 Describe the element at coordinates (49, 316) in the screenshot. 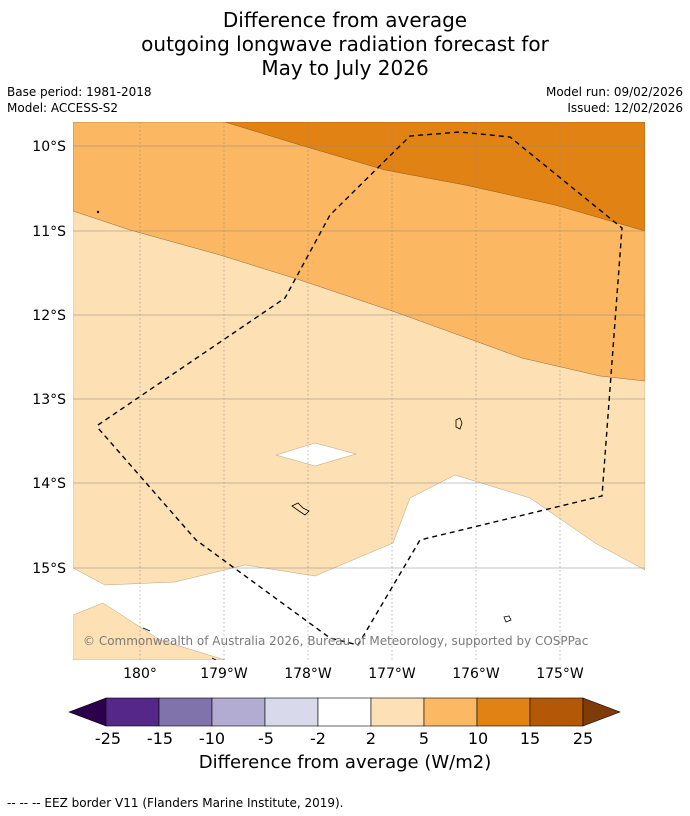

I see `lat-label: 12°S` at that location.